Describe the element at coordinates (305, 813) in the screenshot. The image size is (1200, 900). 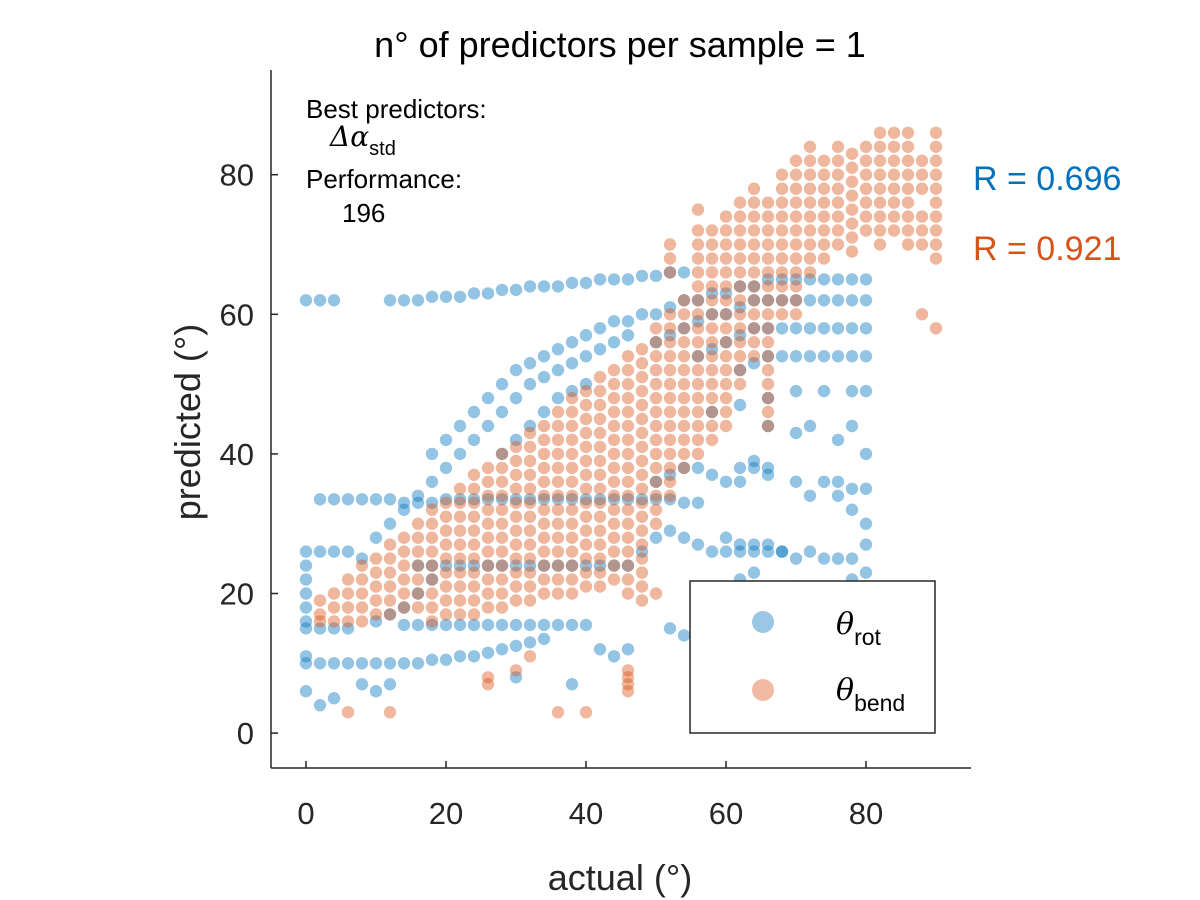
I see `x-tick-label: 0` at that location.